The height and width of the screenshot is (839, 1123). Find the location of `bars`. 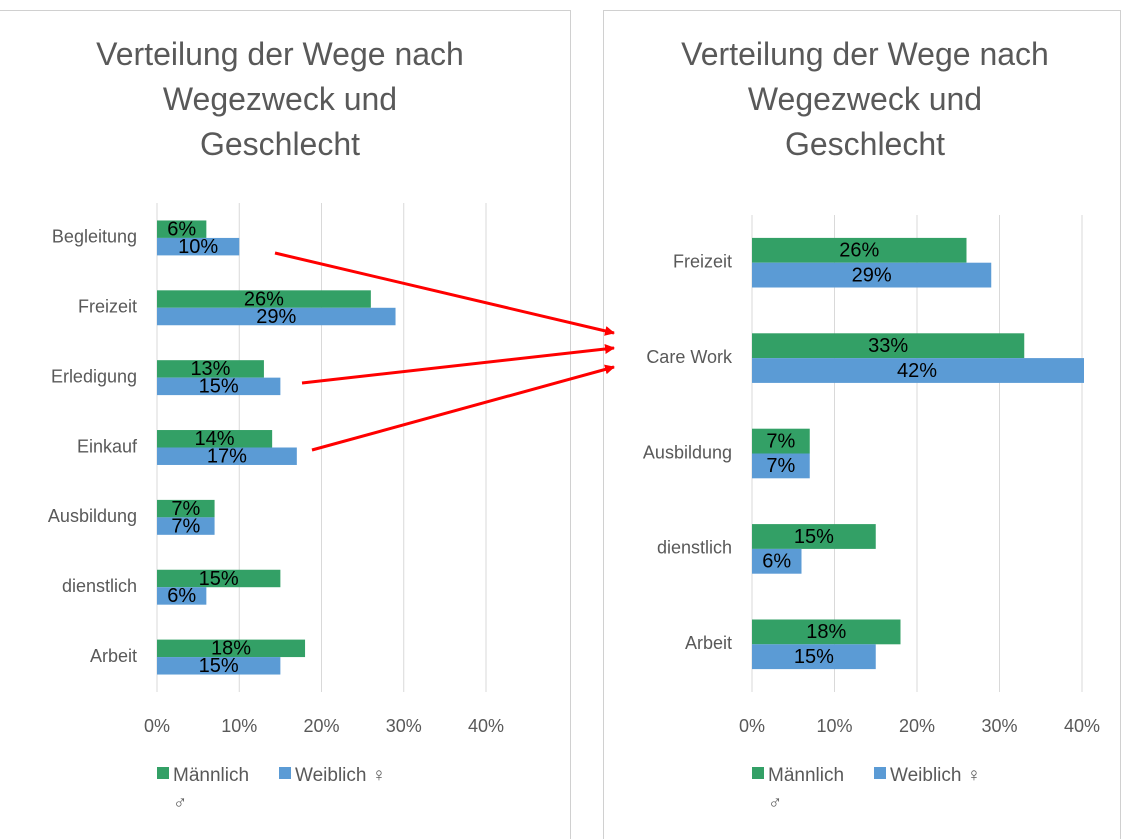

bars is located at coordinates (276, 447).